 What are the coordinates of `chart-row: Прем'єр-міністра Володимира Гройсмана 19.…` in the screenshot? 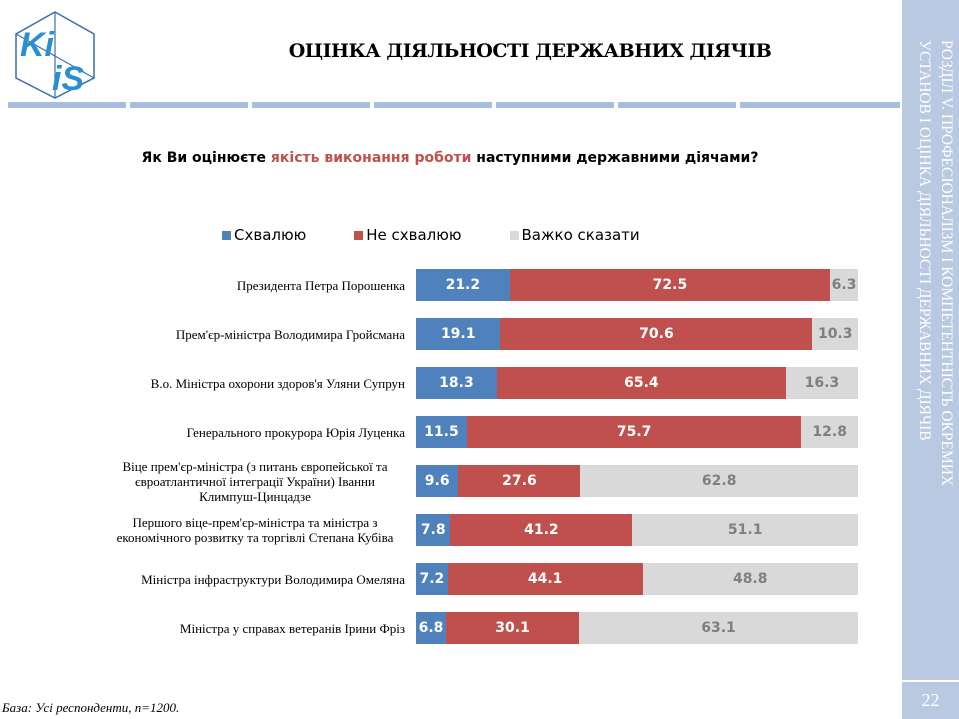 It's located at (450, 334).